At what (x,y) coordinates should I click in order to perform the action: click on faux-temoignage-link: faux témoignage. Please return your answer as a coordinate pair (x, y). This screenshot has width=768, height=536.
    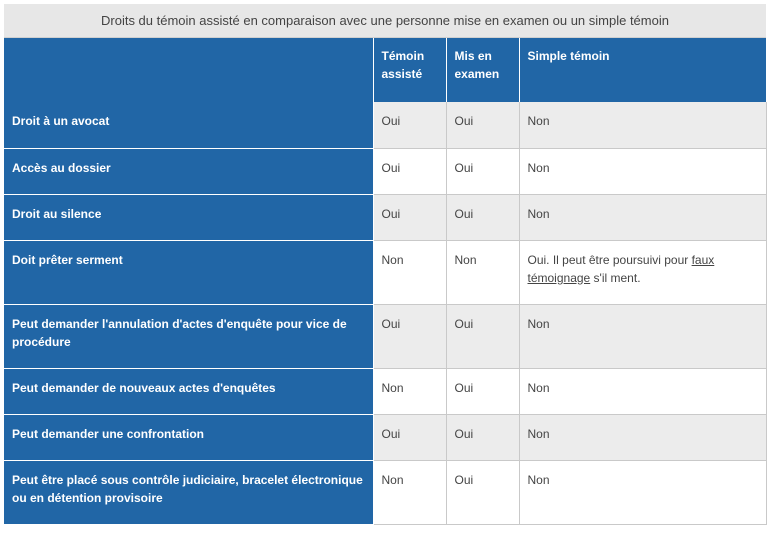
    Looking at the image, I should click on (621, 268).